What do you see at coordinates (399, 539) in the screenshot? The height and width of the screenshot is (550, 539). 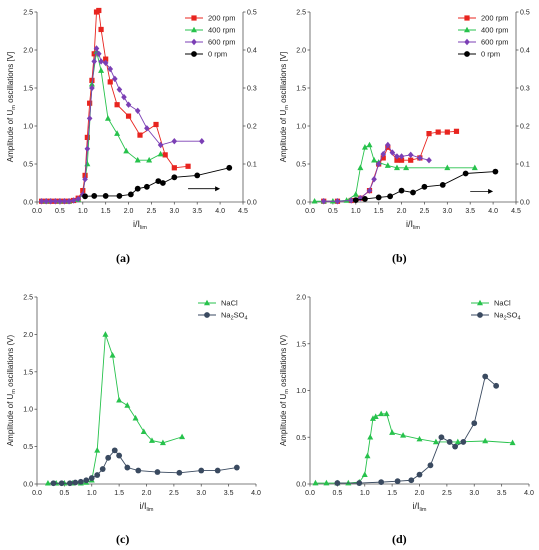 I see `panel-letter-d: (d)` at bounding box center [399, 539].